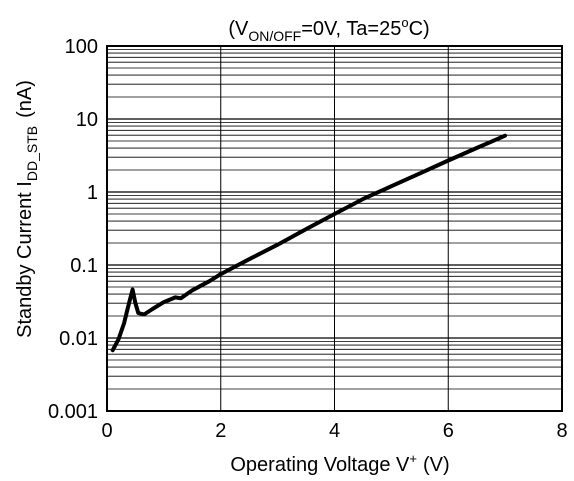 The width and height of the screenshot is (574, 481). What do you see at coordinates (334, 431) in the screenshot?
I see `x-tick-label: 4` at bounding box center [334, 431].